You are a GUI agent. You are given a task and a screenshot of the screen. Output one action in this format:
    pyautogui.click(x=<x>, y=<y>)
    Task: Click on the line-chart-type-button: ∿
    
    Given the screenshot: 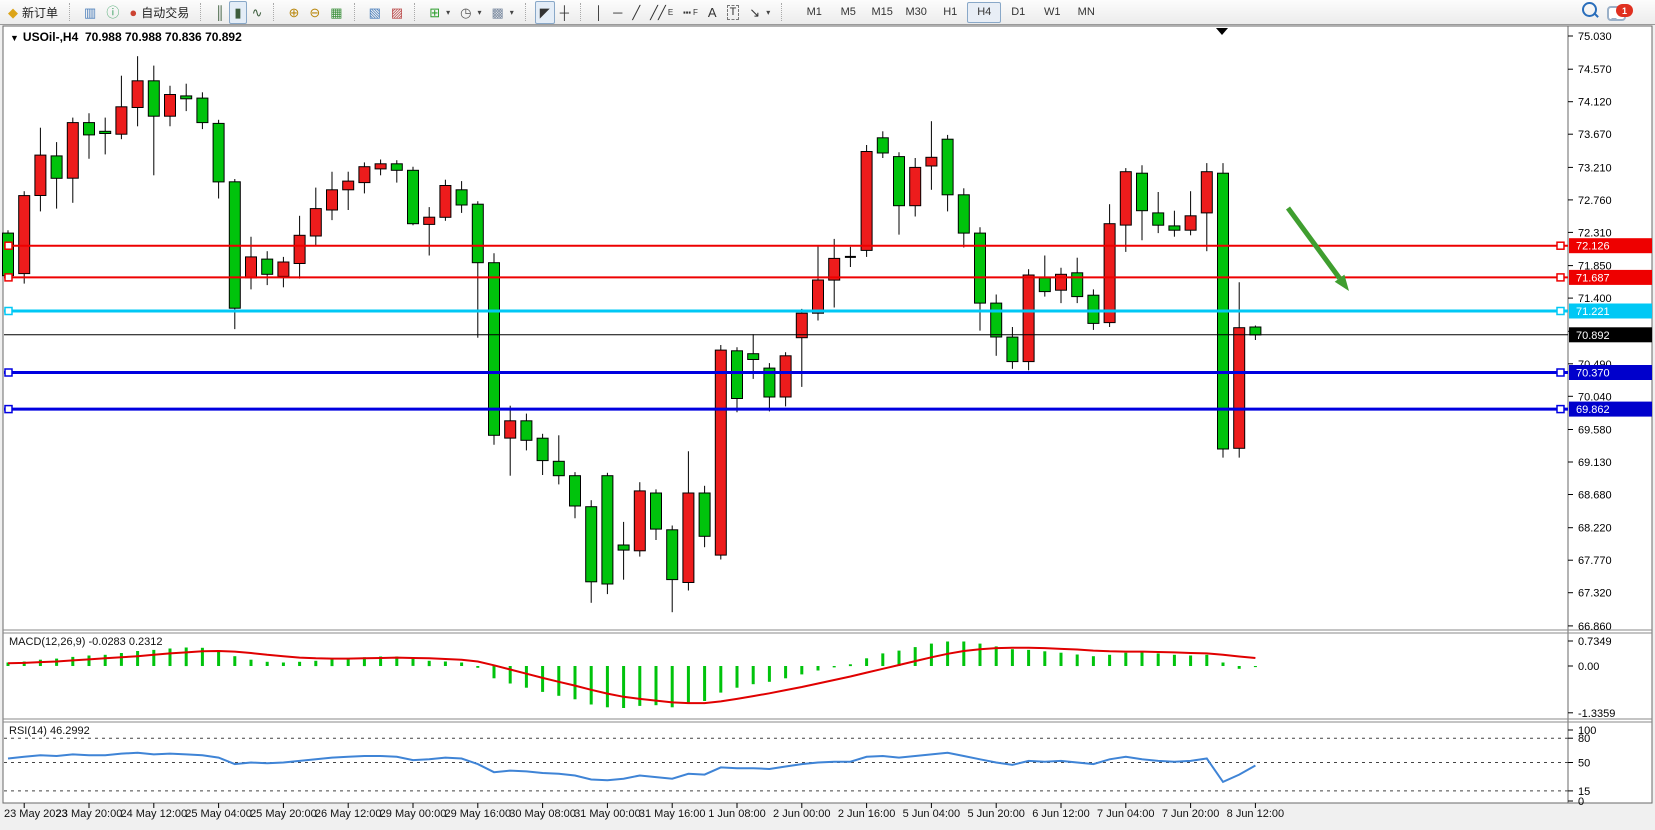 What is the action you would take?
    pyautogui.click(x=257, y=12)
    